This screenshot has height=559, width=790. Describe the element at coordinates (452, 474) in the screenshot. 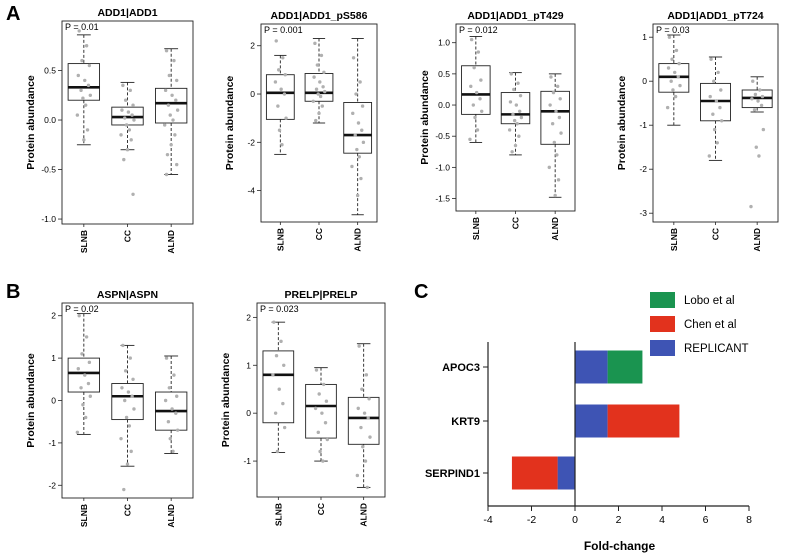

I see `category-label: SERPIND1` at that location.